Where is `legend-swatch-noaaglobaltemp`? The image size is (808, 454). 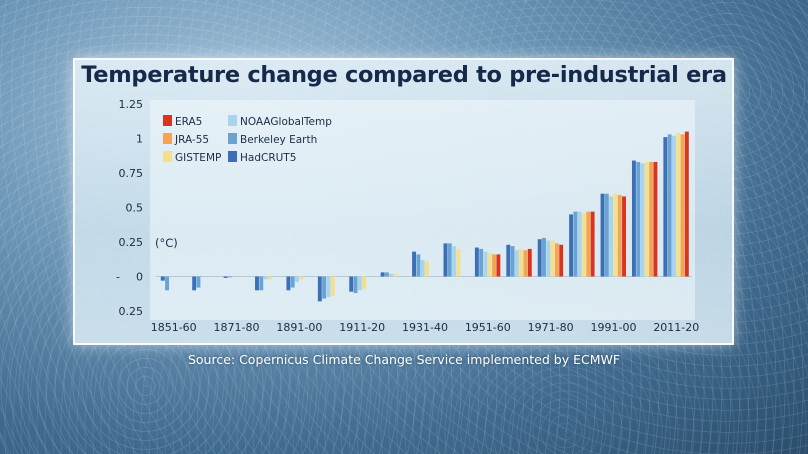
legend-swatch-noaaglobaltemp is located at coordinates (232, 120).